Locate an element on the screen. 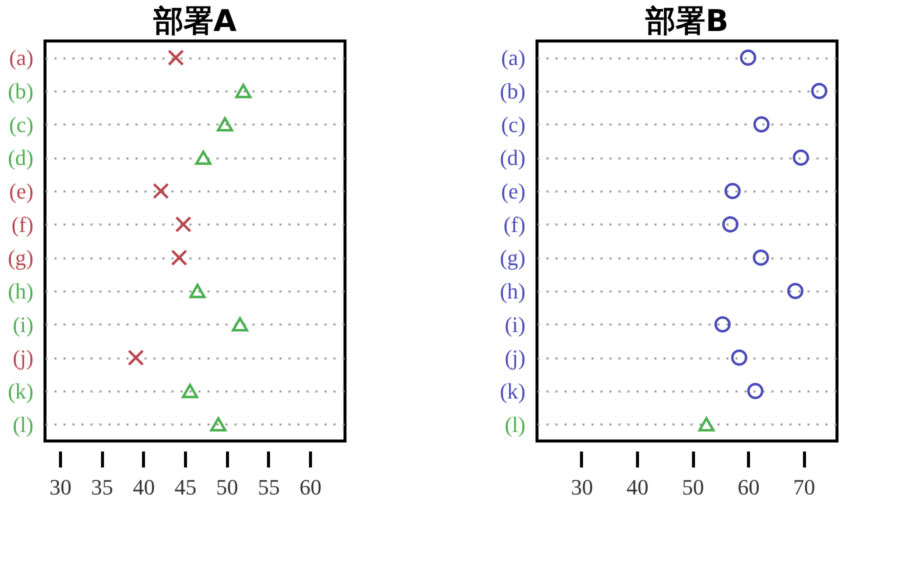 The image size is (911, 561). x-tick-label: 70 is located at coordinates (804, 487).